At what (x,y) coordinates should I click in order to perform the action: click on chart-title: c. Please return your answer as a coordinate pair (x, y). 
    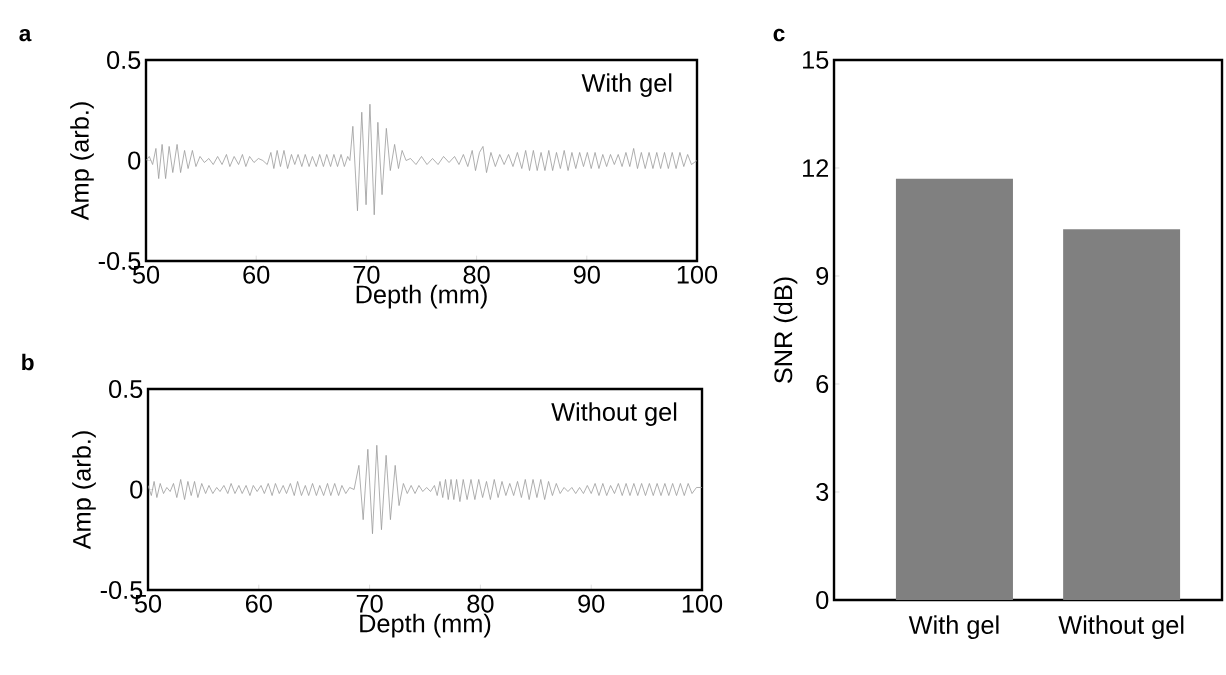
    Looking at the image, I should click on (779, 35).